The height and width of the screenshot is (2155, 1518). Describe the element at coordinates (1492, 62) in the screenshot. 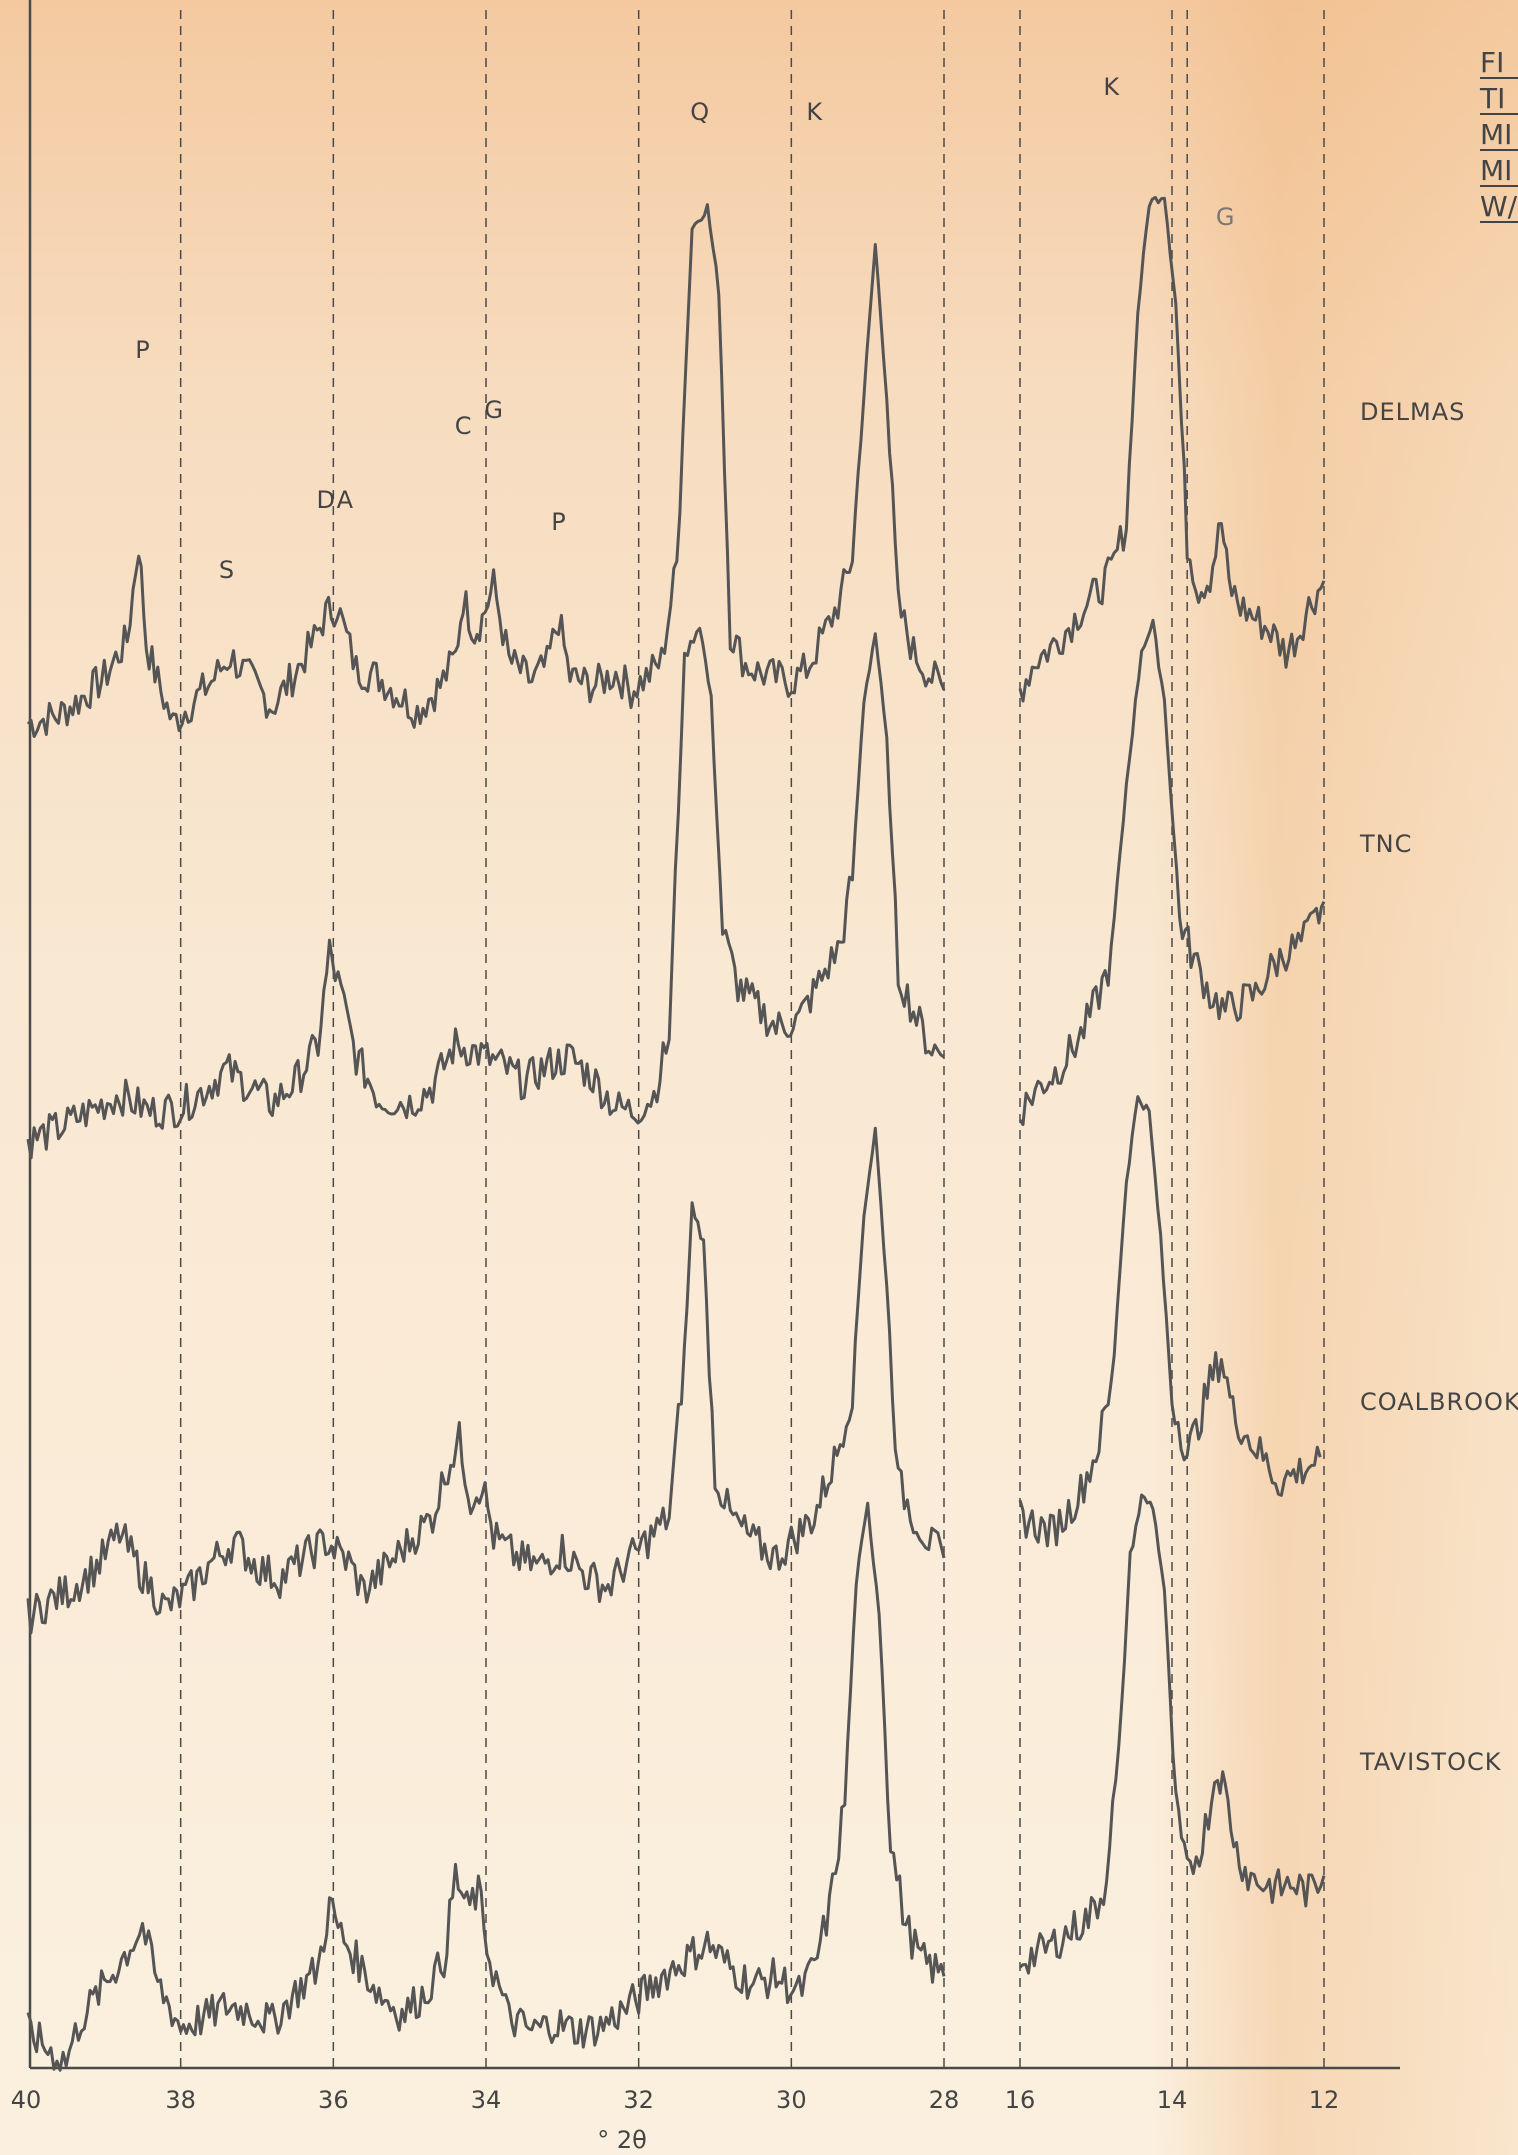

I see `title-fragment: FI` at that location.